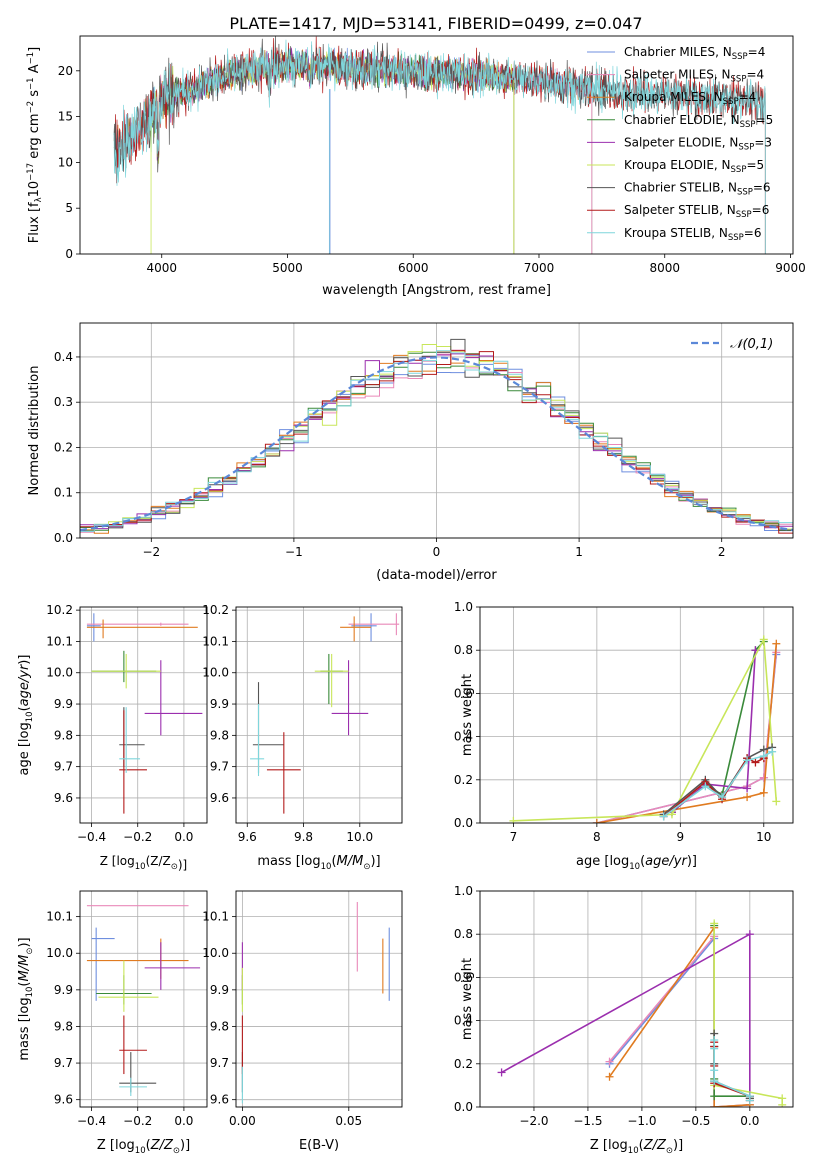  What do you see at coordinates (318, 863) in the screenshot?
I see `x-axis-label: mass [log10(M/M⊙)]` at bounding box center [318, 863].